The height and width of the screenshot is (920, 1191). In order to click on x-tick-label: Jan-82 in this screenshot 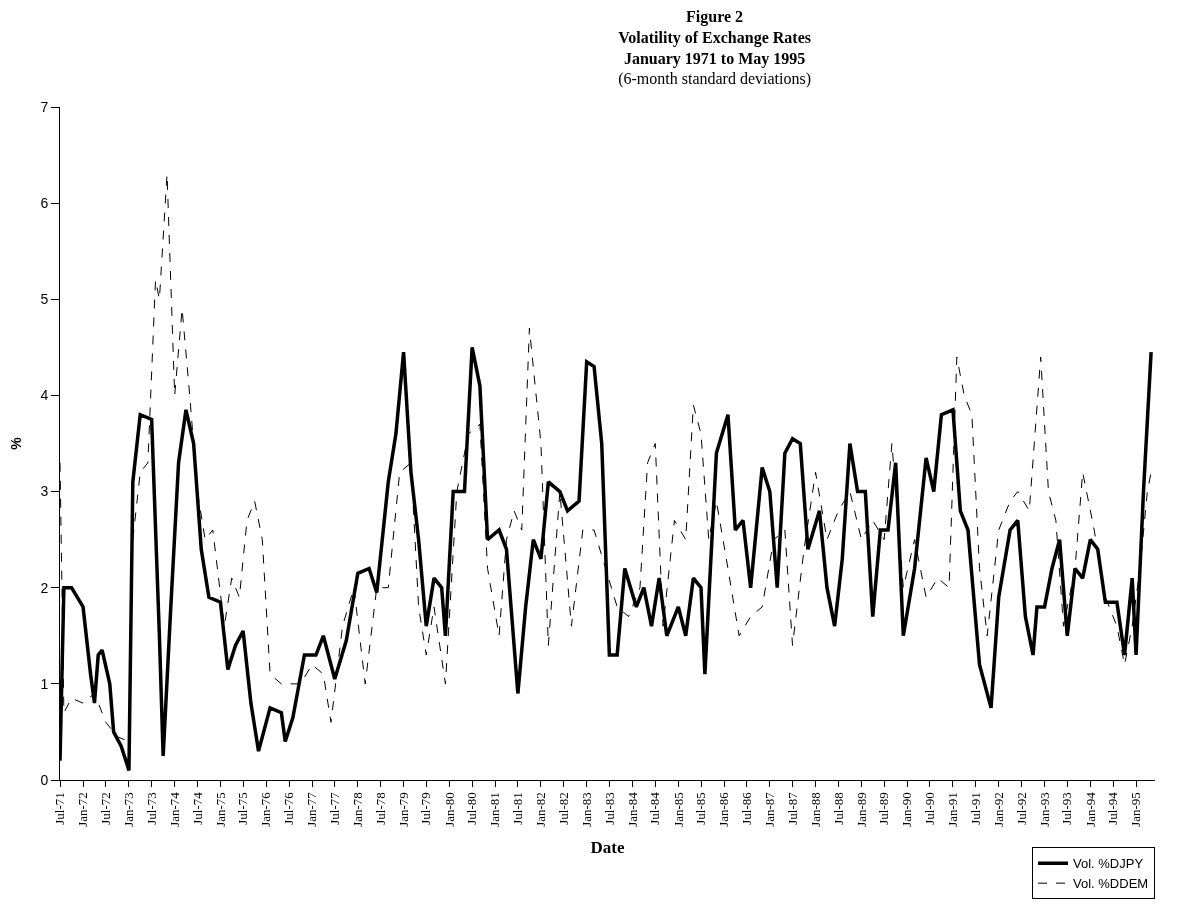, I will do `click(541, 809)`.